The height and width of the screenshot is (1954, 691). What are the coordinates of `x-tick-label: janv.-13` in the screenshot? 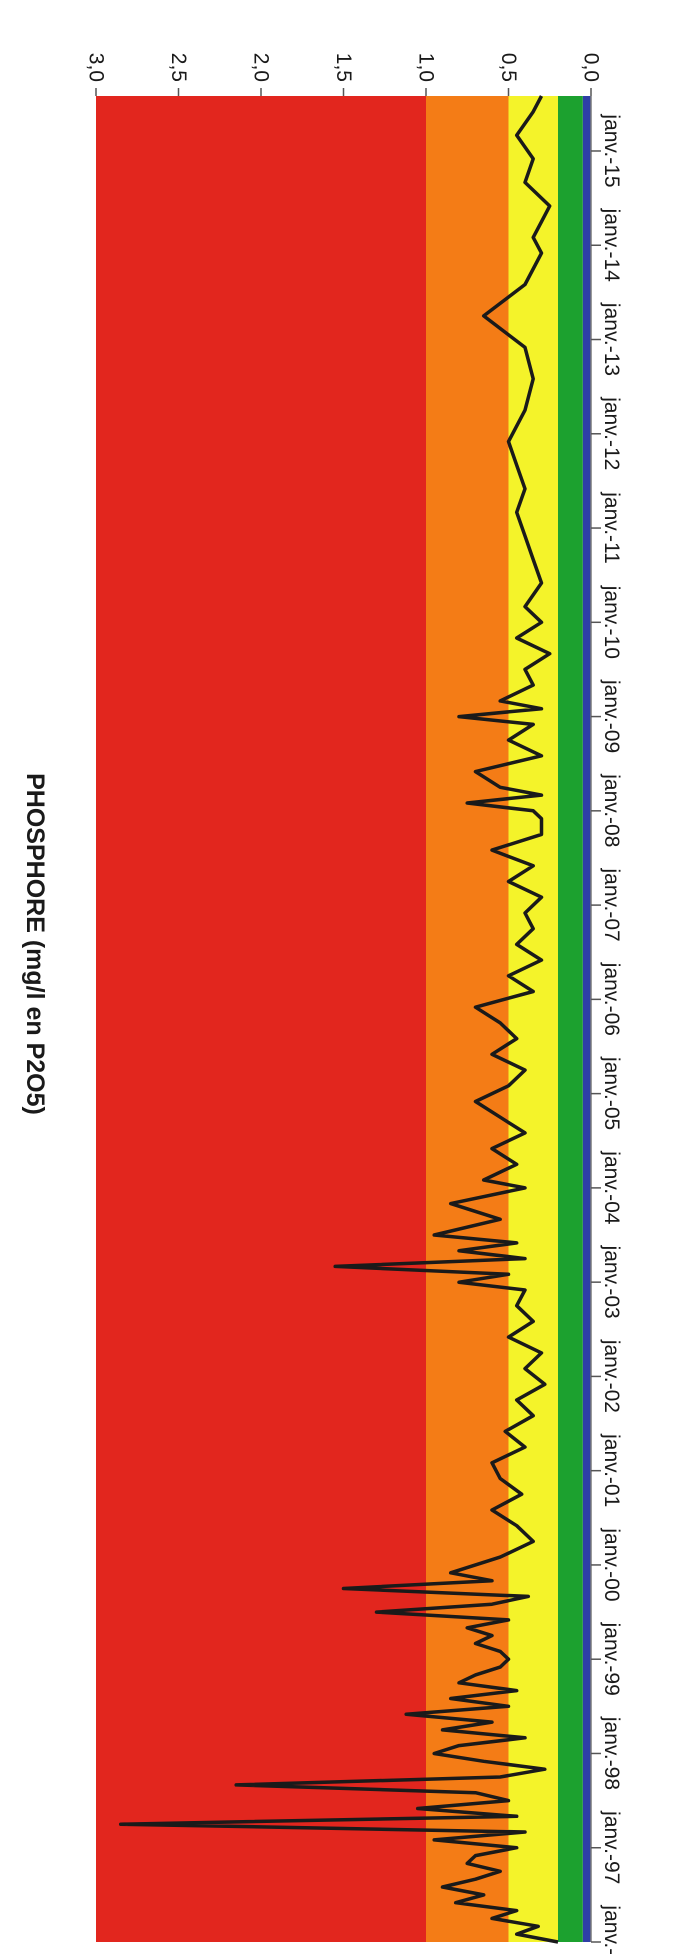 It's located at (611, 339).